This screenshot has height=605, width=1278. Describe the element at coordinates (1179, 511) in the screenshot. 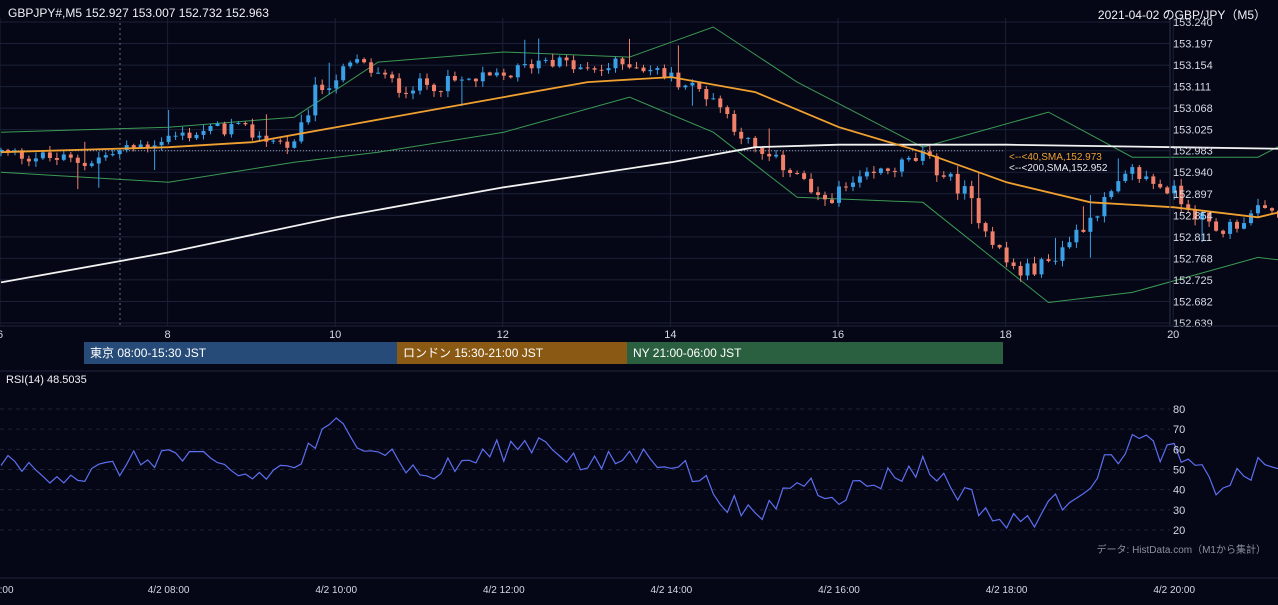

I see `rsi-tick-label: 30` at that location.